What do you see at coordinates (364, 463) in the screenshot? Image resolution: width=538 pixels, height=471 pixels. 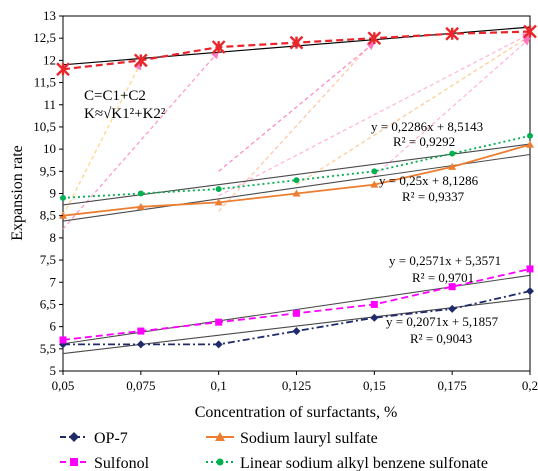 I see `legend-label-lasbs: Linear sodium alkyl benzene sulfonate` at bounding box center [364, 463].